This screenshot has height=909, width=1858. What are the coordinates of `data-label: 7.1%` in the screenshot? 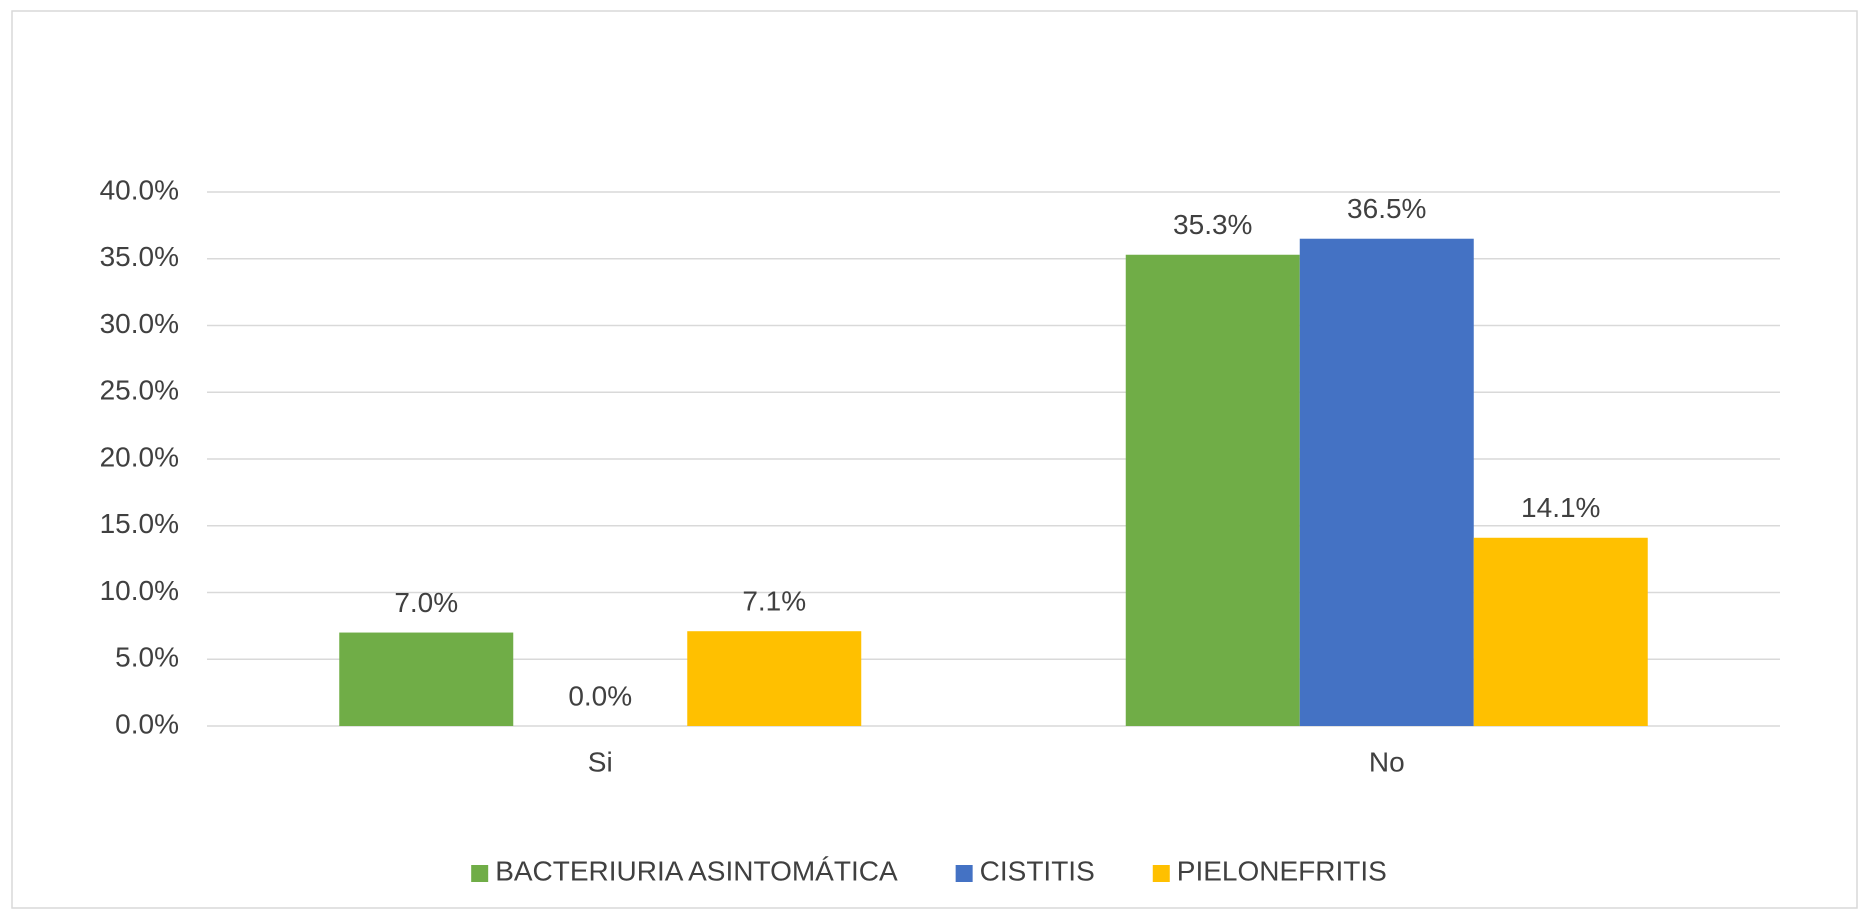 It's located at (774, 601).